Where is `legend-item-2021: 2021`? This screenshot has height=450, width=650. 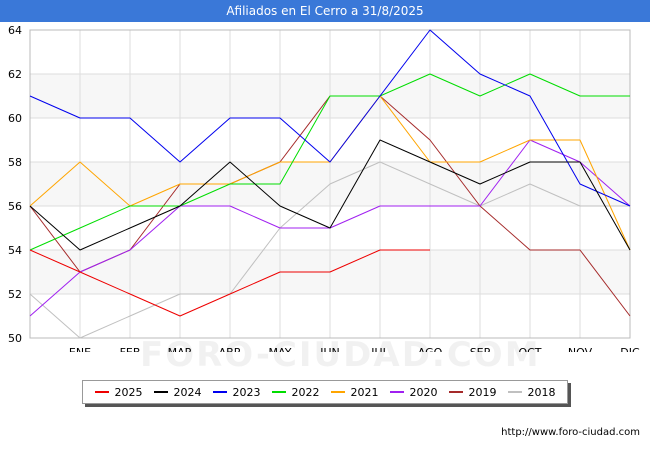 legend-item-2021: 2021 is located at coordinates (354, 392).